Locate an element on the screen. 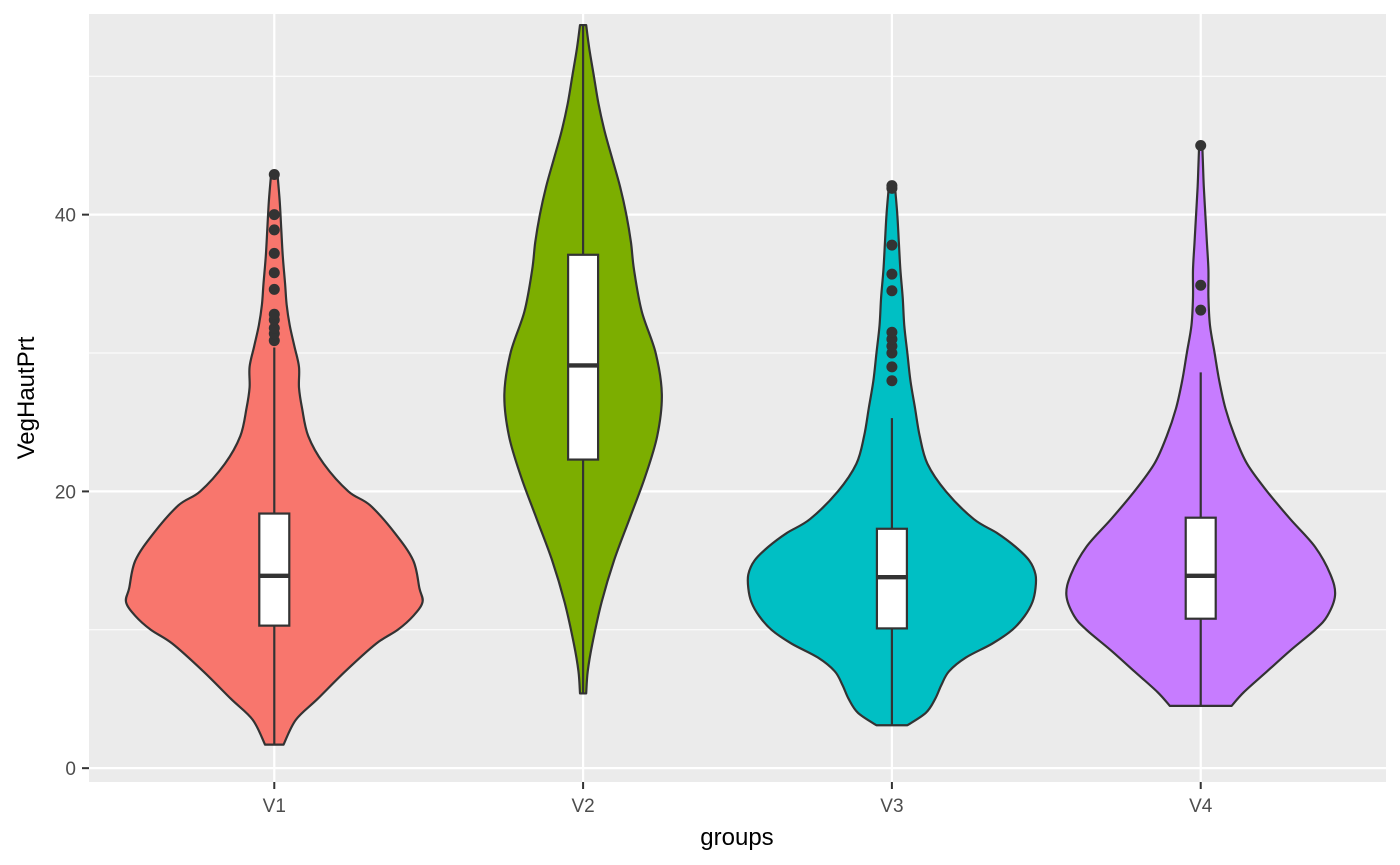 The image size is (1400, 865). y-axis-title: VegHautPrt is located at coordinates (26, 397).